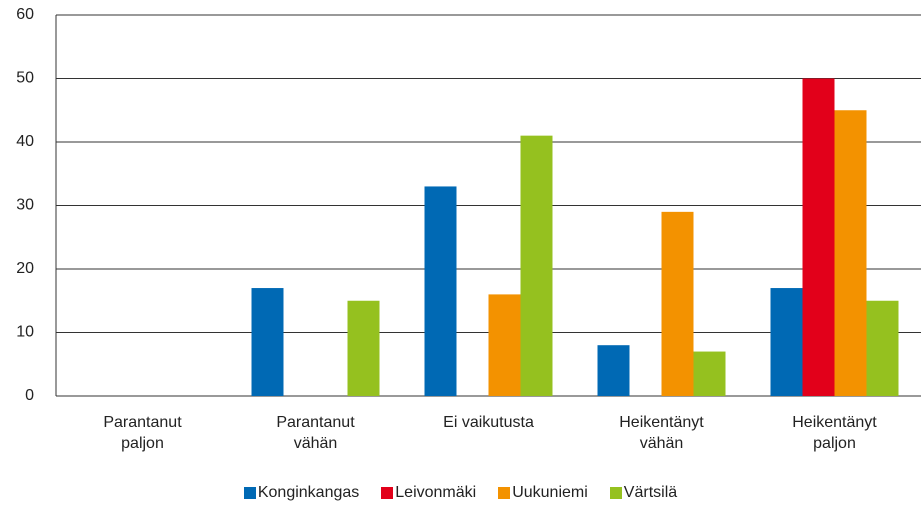 The height and width of the screenshot is (511, 921). What do you see at coordinates (25, 205) in the screenshot?
I see `y-tick-label: 30` at bounding box center [25, 205].